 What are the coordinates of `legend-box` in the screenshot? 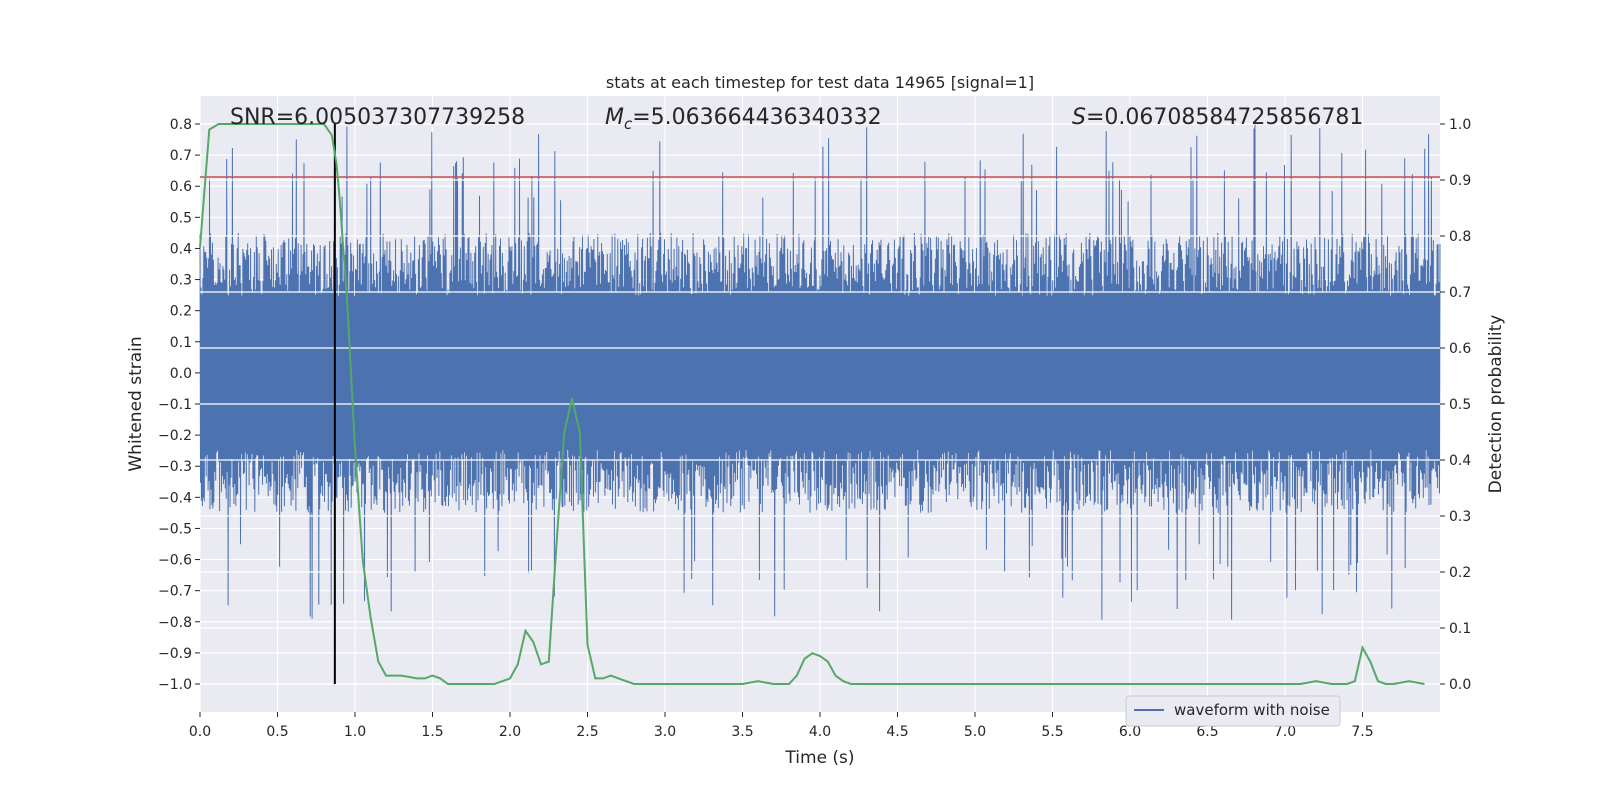 It's located at (1233, 711).